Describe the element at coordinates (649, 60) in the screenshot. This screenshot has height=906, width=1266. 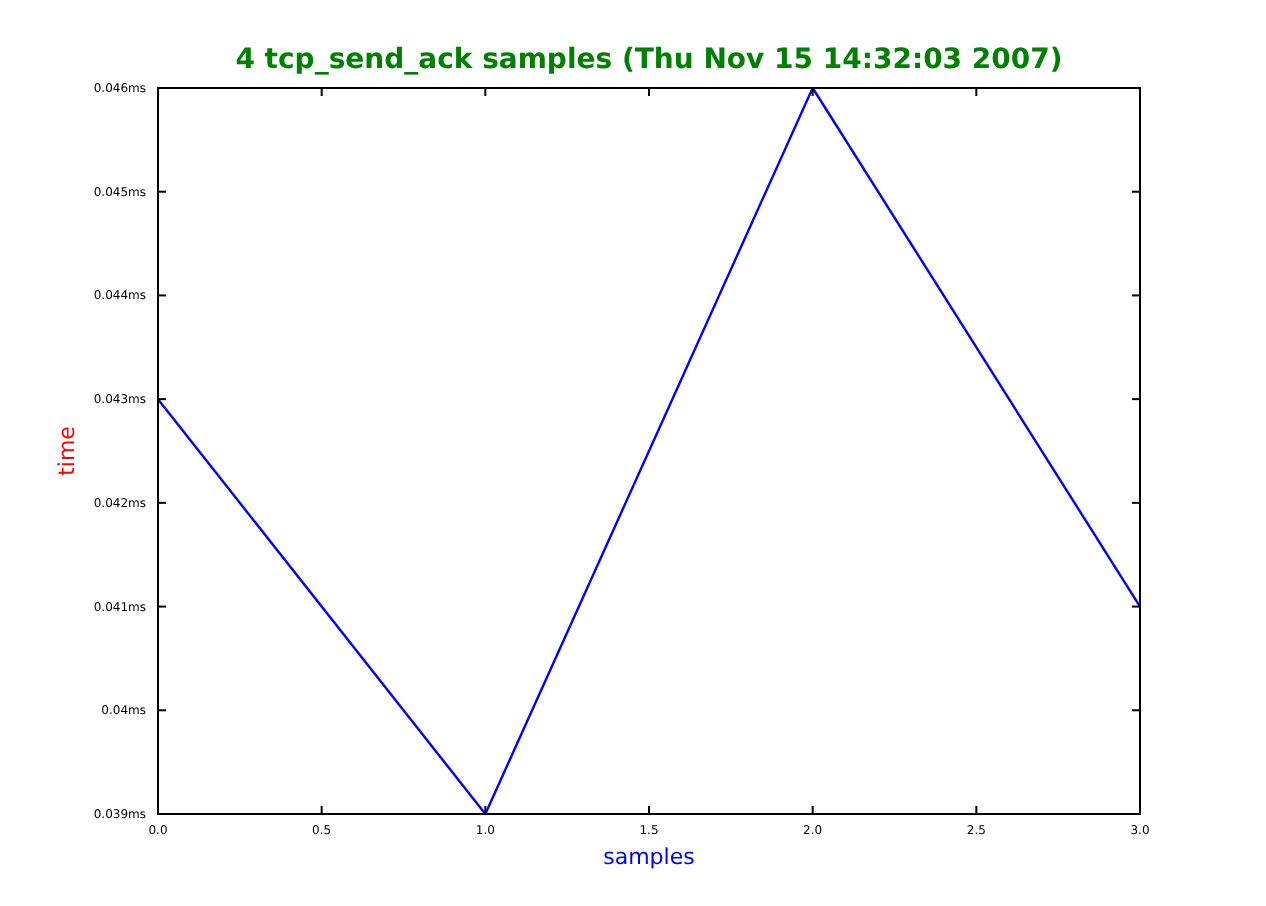
I see `chart-title: 4 tcp_send_ack samples (Thu Nov 15 14:32:03 2007)` at that location.